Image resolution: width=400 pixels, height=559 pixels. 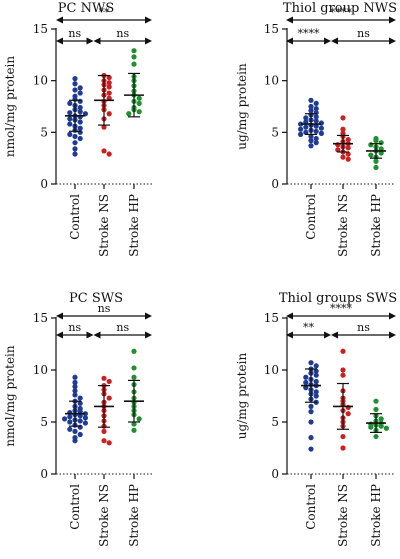 What do you see at coordinates (86, 8) in the screenshot?
I see `chart-title: PC NWS` at bounding box center [86, 8].